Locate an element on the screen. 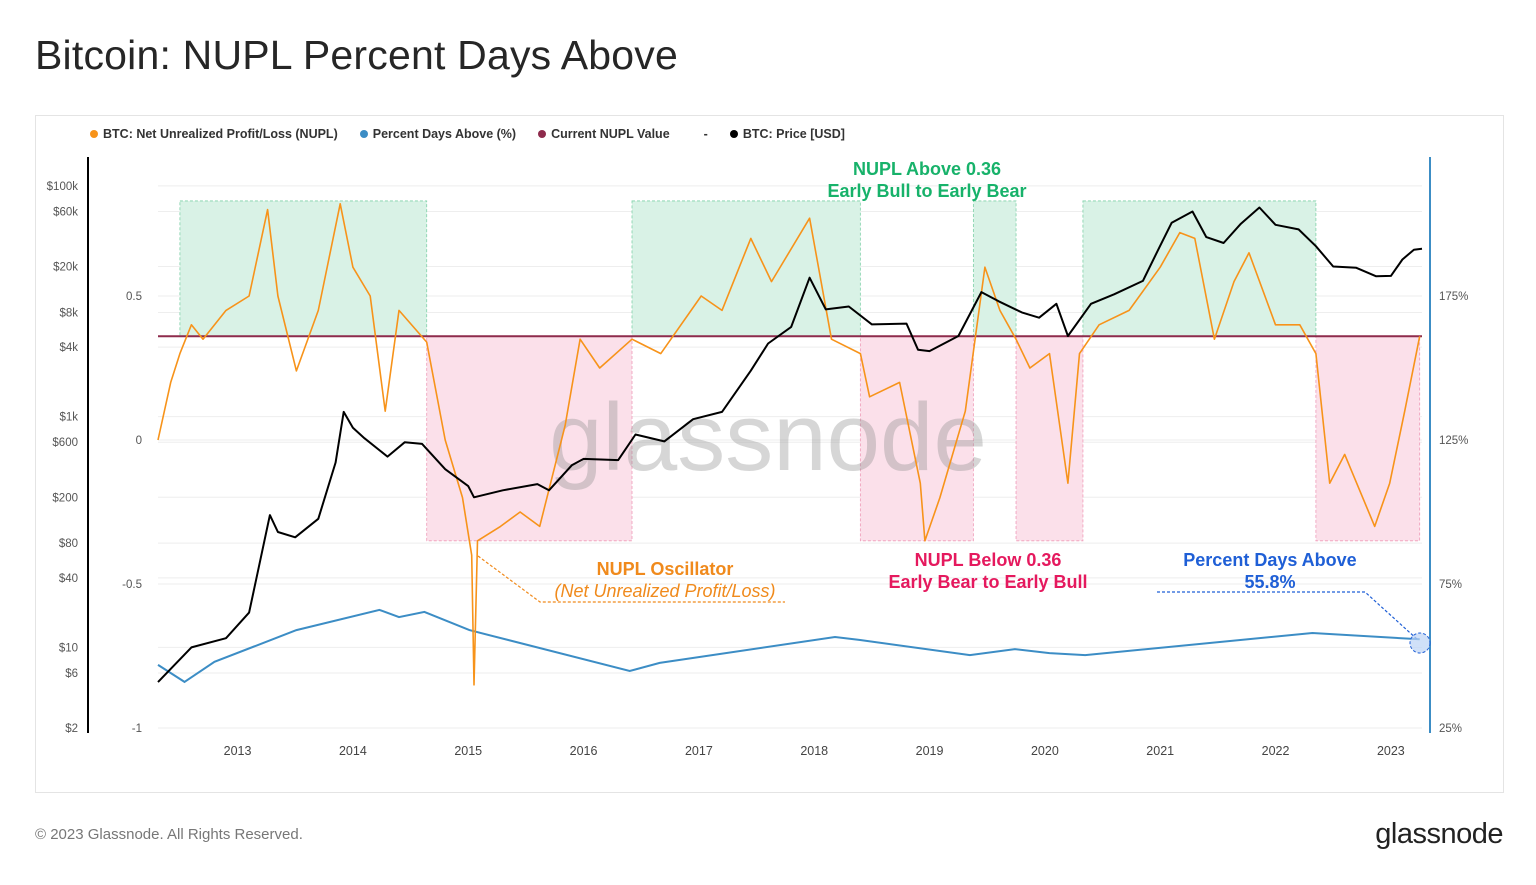 Image resolution: width=1536 pixels, height=885 pixels. legend-label: - is located at coordinates (705, 134).